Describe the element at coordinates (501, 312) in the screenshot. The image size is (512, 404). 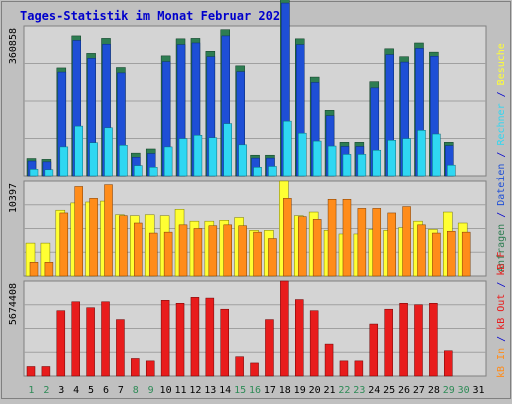
I see `legend-part: kB Out` at that location.